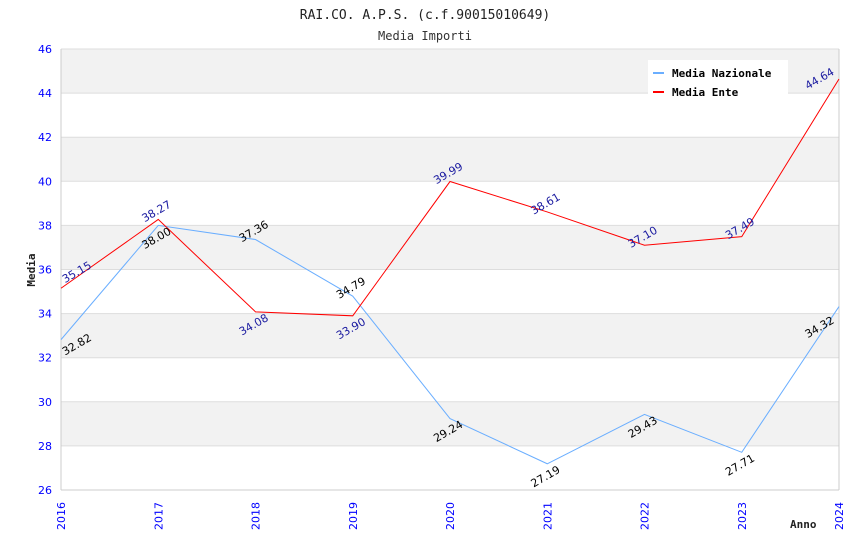  What do you see at coordinates (45, 402) in the screenshot?
I see `y-tick-label: 30` at bounding box center [45, 402].